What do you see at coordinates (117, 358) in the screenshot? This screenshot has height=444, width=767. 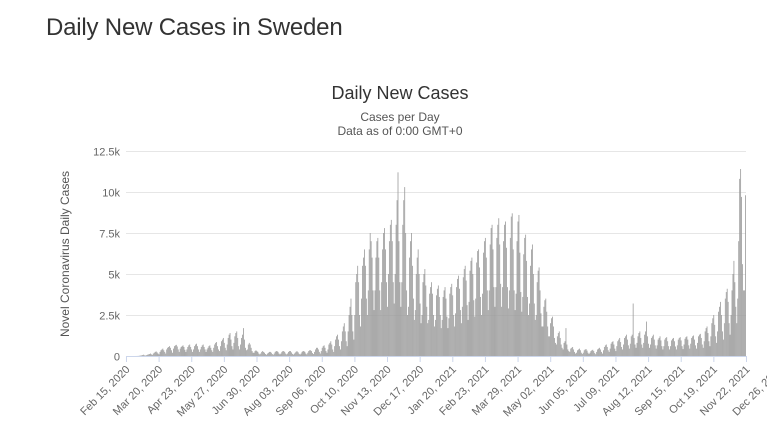 I see `y-tick-label: 0` at bounding box center [117, 358].